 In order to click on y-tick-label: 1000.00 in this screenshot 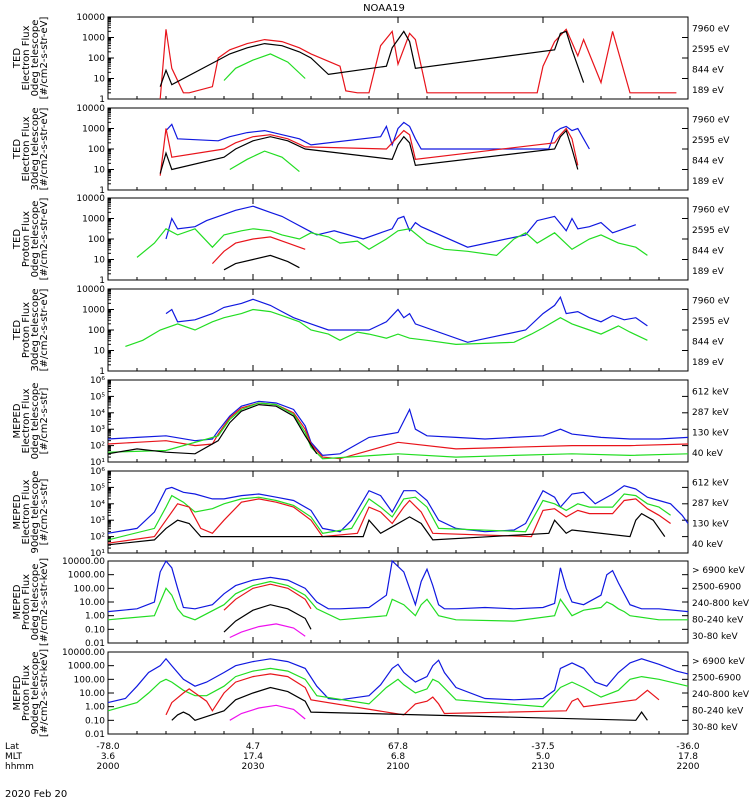, I will do `click(86, 576)`.